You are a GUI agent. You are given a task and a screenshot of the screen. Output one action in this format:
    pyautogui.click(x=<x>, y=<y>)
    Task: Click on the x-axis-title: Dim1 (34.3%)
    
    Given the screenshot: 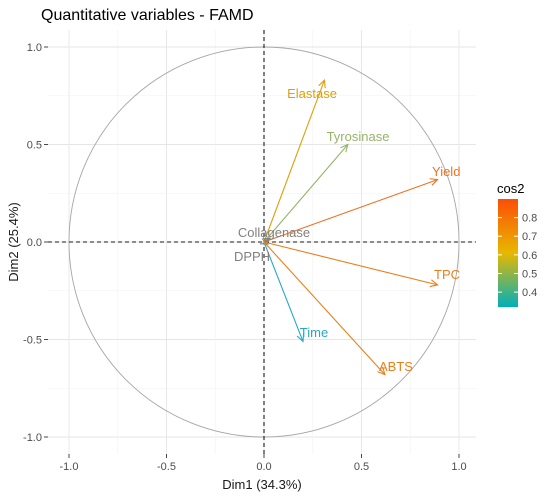 What is the action you would take?
    pyautogui.click(x=261, y=484)
    